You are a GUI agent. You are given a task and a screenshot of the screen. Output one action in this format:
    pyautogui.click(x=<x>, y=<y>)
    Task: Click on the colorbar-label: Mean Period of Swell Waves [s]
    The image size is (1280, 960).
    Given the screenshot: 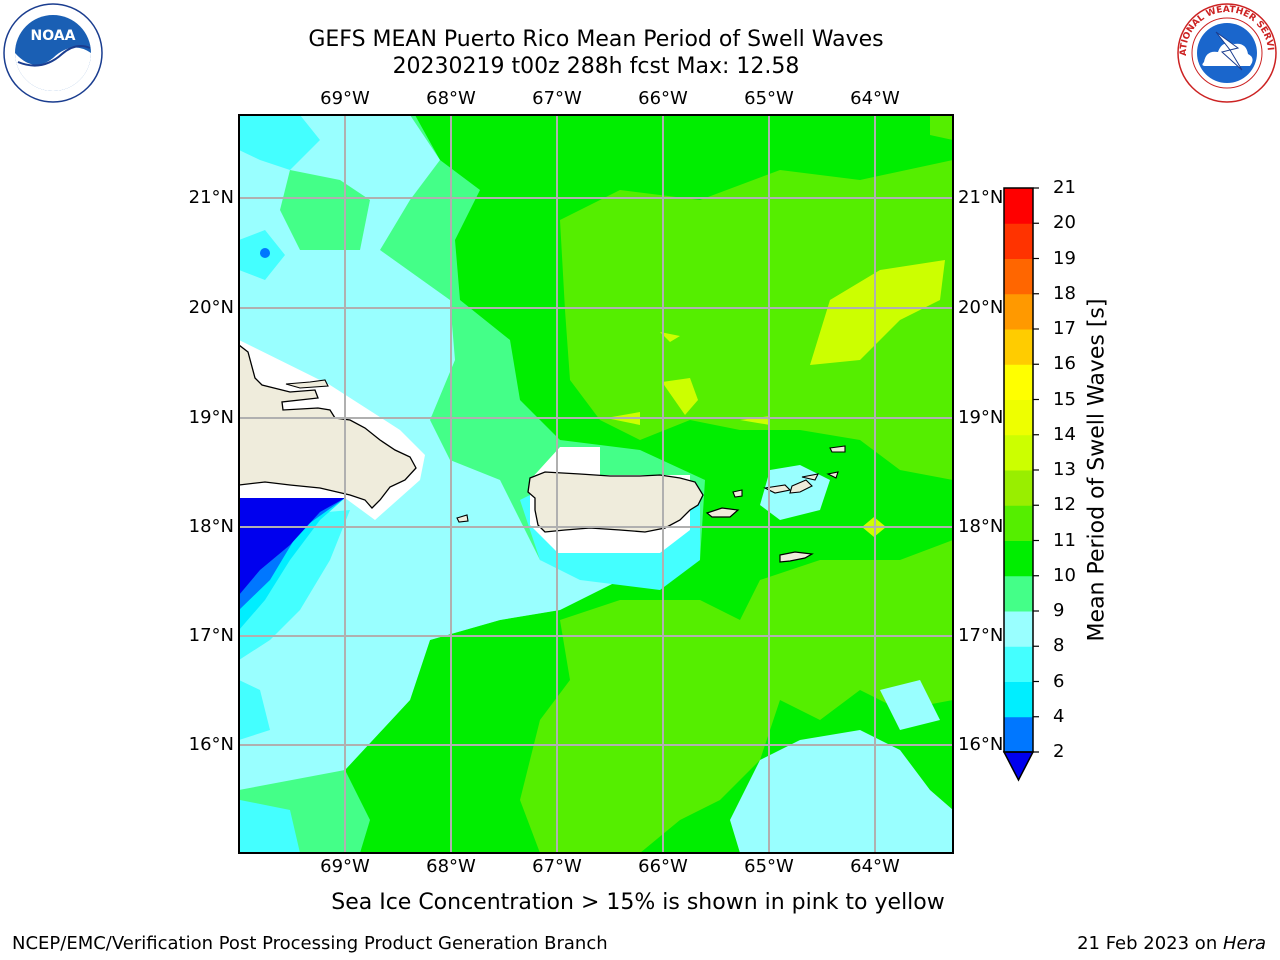 What is the action you would take?
    pyautogui.click(x=1097, y=470)
    